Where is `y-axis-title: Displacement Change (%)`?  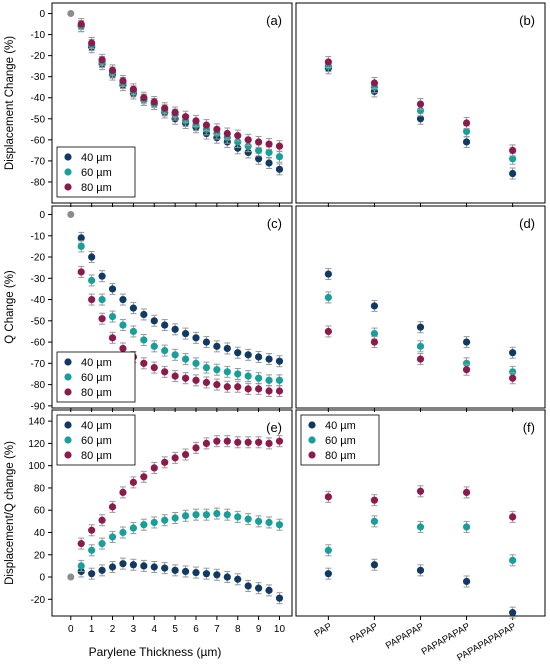
y-axis-title: Displacement Change (%) is located at coordinates (10, 103).